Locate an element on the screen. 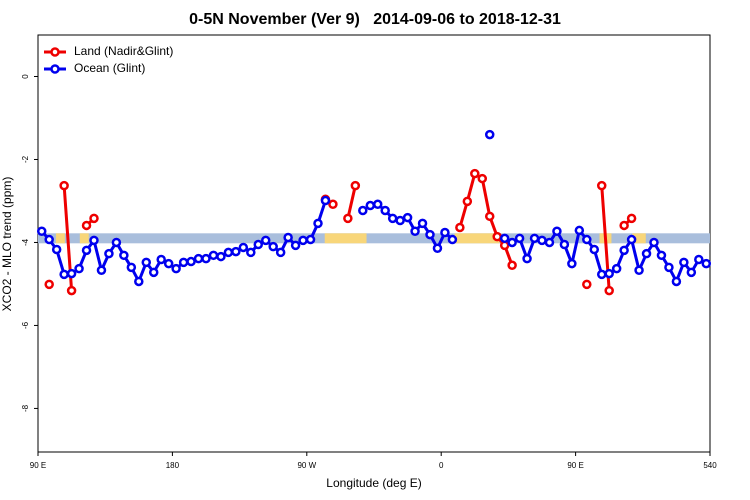 Image resolution: width=750 pixels, height=500 pixels. y-tick-label: 0 is located at coordinates (25, 76).